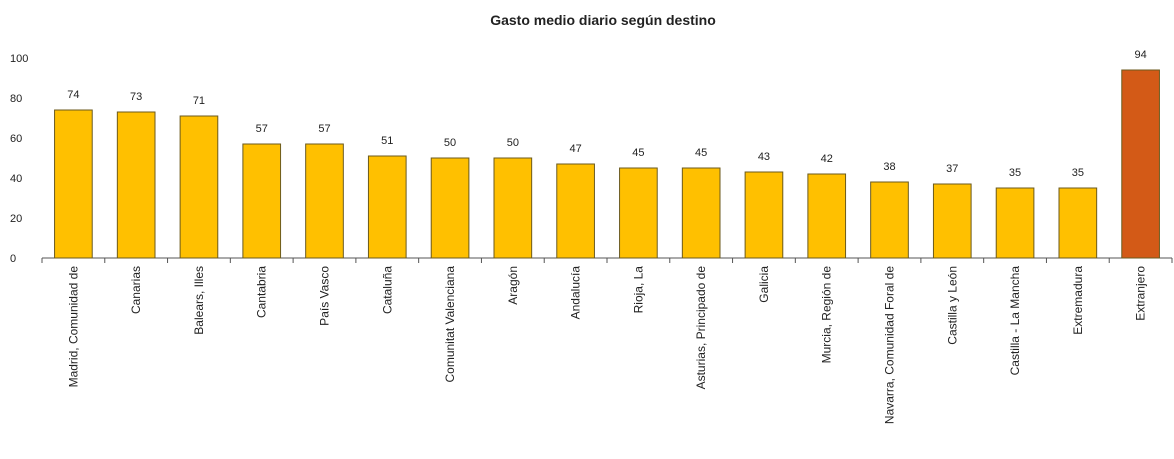 The image size is (1174, 459). Describe the element at coordinates (638, 290) in the screenshot. I see `x-tick-label: Rioja, La` at that location.